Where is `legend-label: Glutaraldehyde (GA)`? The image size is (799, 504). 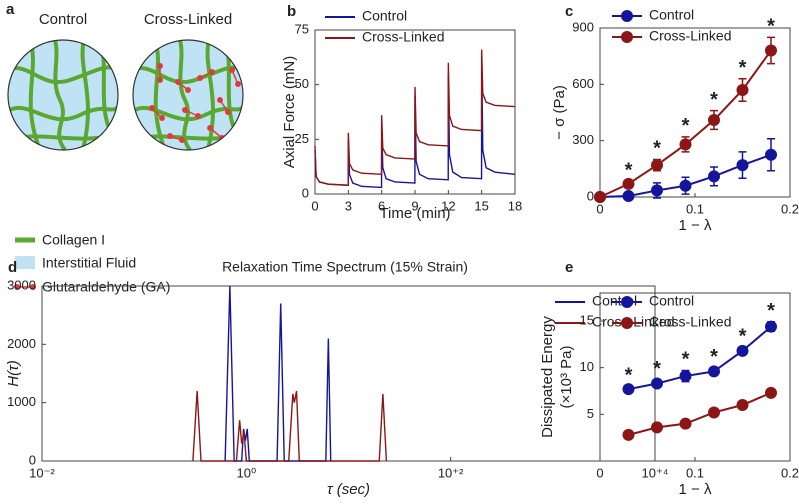
legend-label: Glutaraldehyde (GA) is located at coordinates (106, 287).